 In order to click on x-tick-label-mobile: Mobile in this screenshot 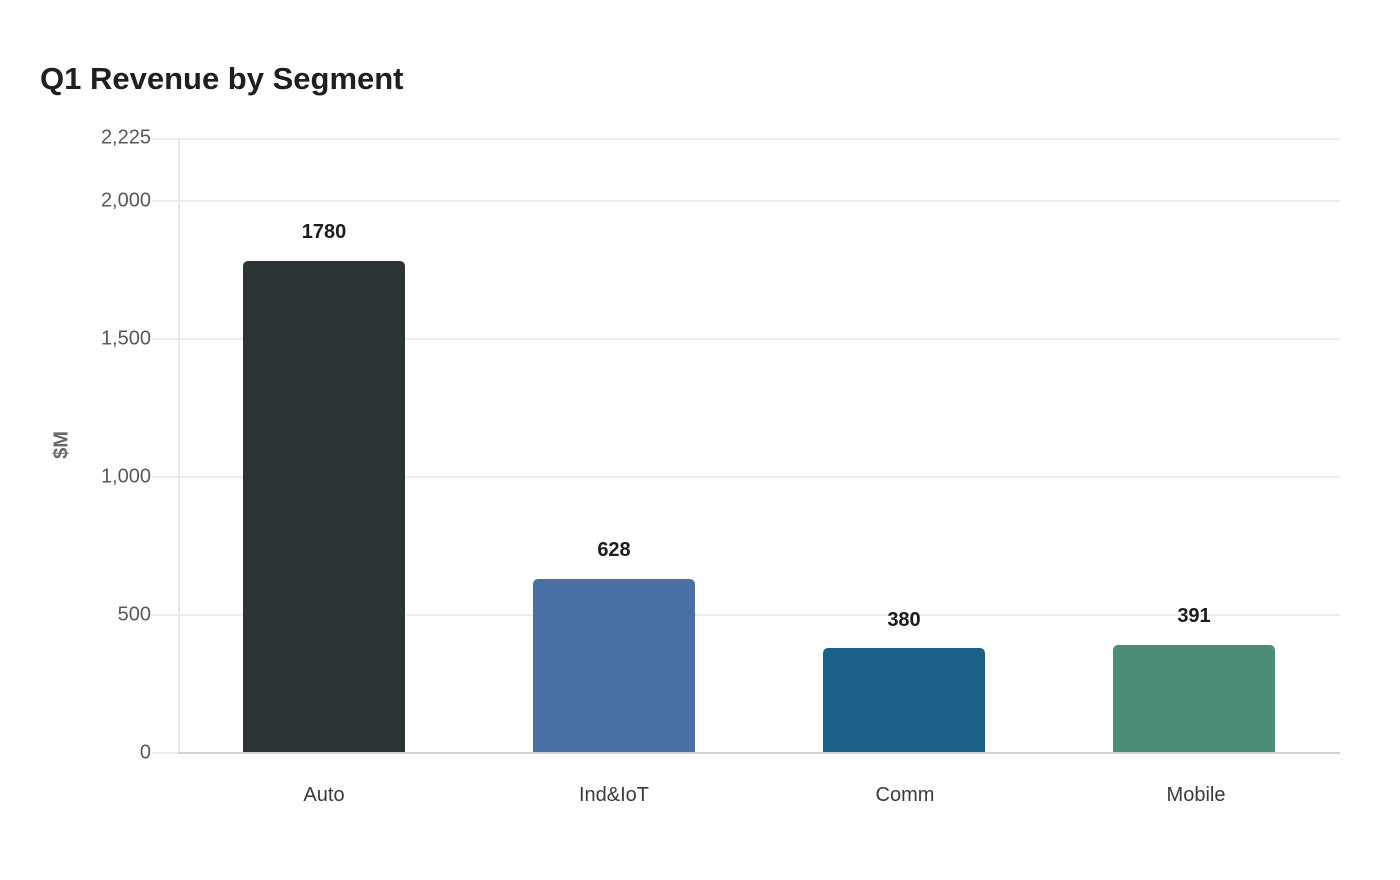, I will do `click(1196, 795)`.